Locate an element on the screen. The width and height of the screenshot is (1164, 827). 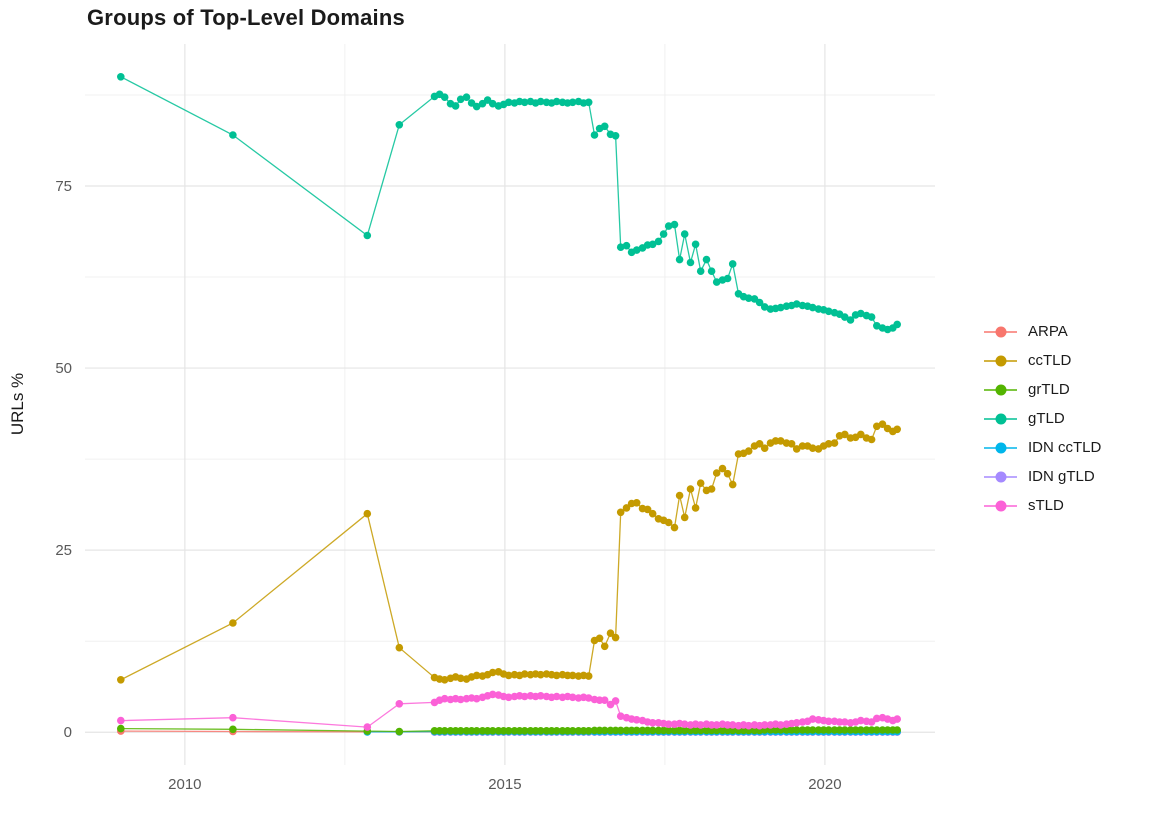
legend-label-idn-gtld: IDN gTLD is located at coordinates (1061, 476).